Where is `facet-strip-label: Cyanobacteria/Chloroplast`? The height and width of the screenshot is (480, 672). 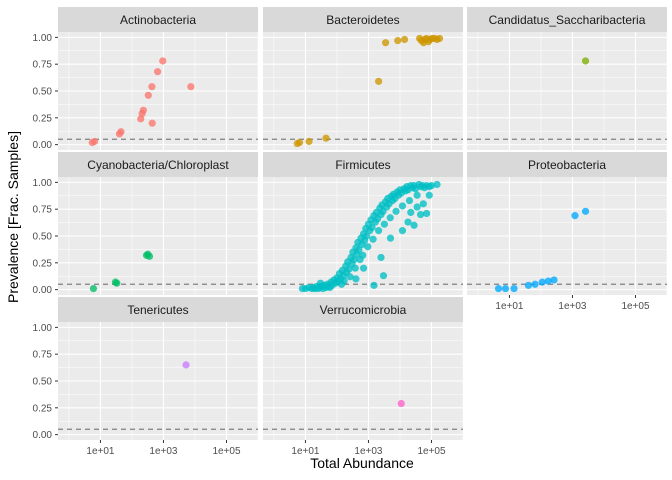 facet-strip-label: Cyanobacteria/Chloroplast is located at coordinates (158, 165).